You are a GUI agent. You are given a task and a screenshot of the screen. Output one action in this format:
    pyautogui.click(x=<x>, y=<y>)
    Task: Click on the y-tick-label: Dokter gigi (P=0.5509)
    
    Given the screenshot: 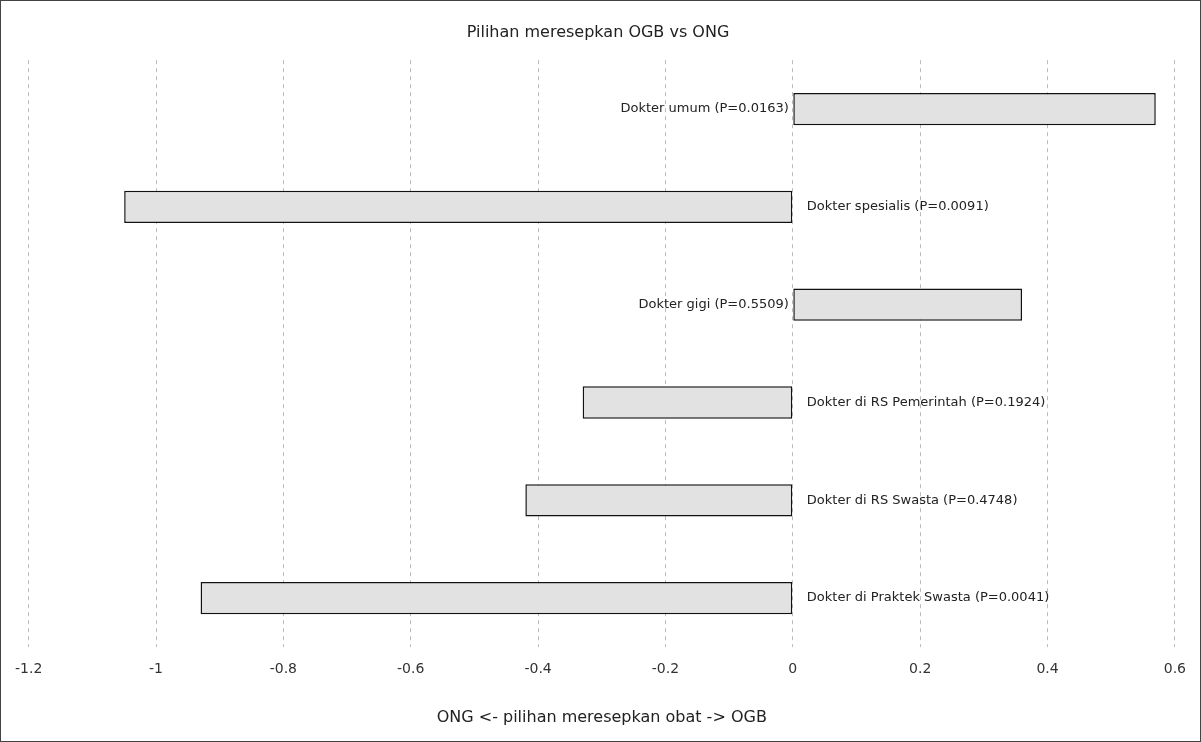 What is the action you would take?
    pyautogui.click(x=713, y=304)
    